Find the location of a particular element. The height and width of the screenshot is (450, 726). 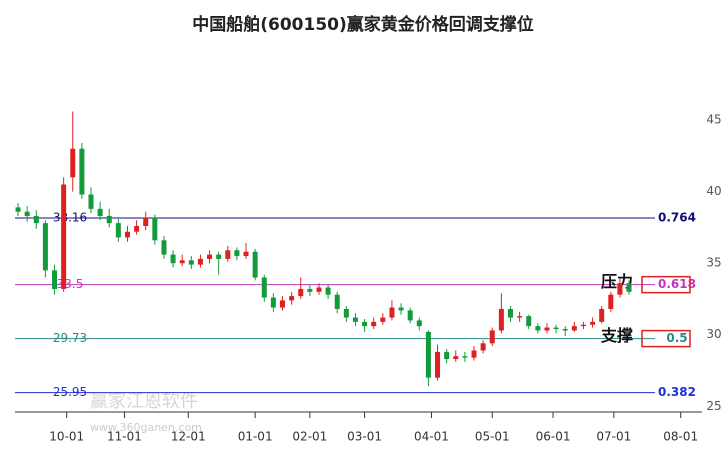

watermark: www.360ganen.com is located at coordinates (146, 427).